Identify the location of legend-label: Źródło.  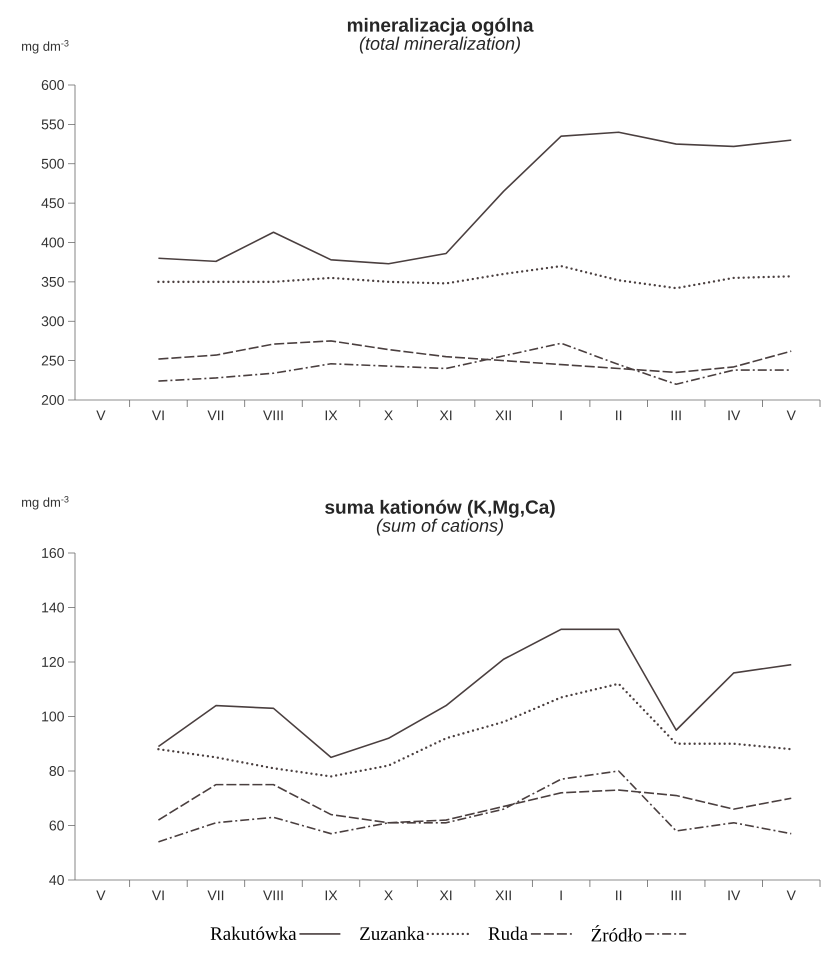
(617, 933).